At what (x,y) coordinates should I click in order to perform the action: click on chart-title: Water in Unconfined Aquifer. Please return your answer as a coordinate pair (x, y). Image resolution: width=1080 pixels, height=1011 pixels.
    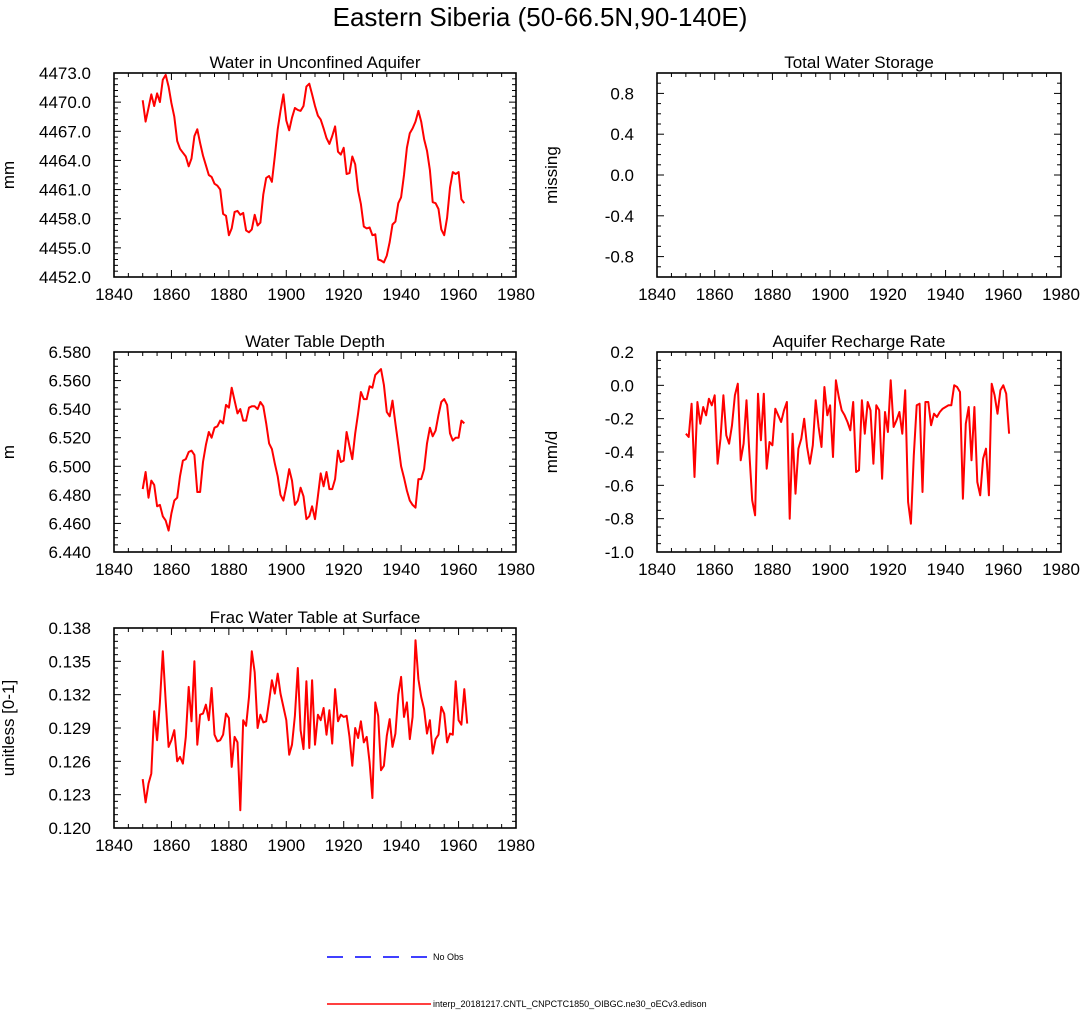
    Looking at the image, I should click on (314, 62).